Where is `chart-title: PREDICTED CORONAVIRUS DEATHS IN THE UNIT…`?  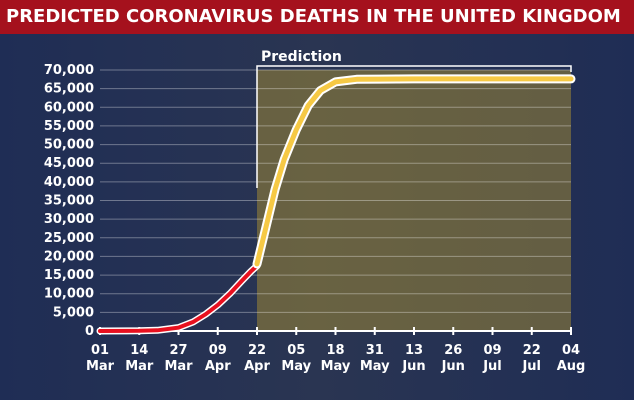
chart-title: PREDICTED CORONAVIRUS DEATHS IN THE UNIT… is located at coordinates (317, 17).